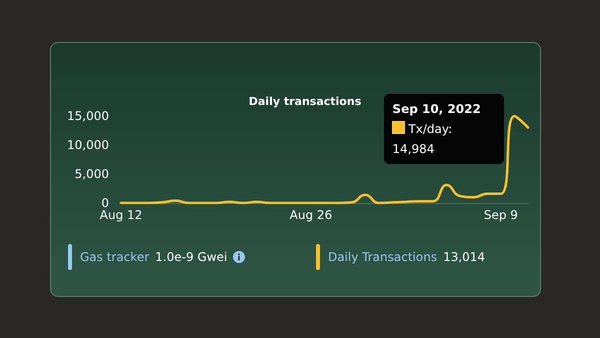 This screenshot has width=600, height=338. Describe the element at coordinates (121, 215) in the screenshot. I see `x-tick-label: Aug 12` at that location.